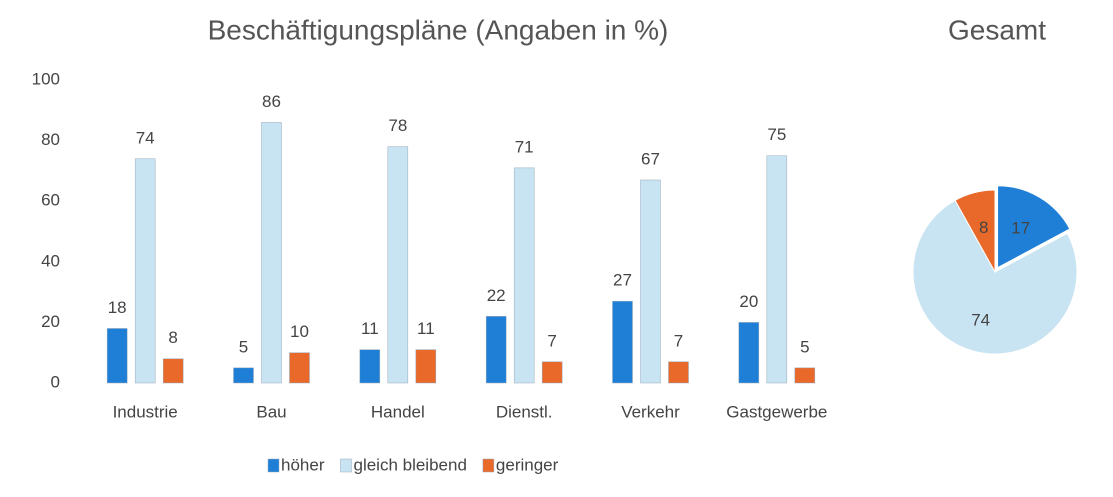  What do you see at coordinates (271, 411) in the screenshot?
I see `x-tick-label: Bau` at bounding box center [271, 411].